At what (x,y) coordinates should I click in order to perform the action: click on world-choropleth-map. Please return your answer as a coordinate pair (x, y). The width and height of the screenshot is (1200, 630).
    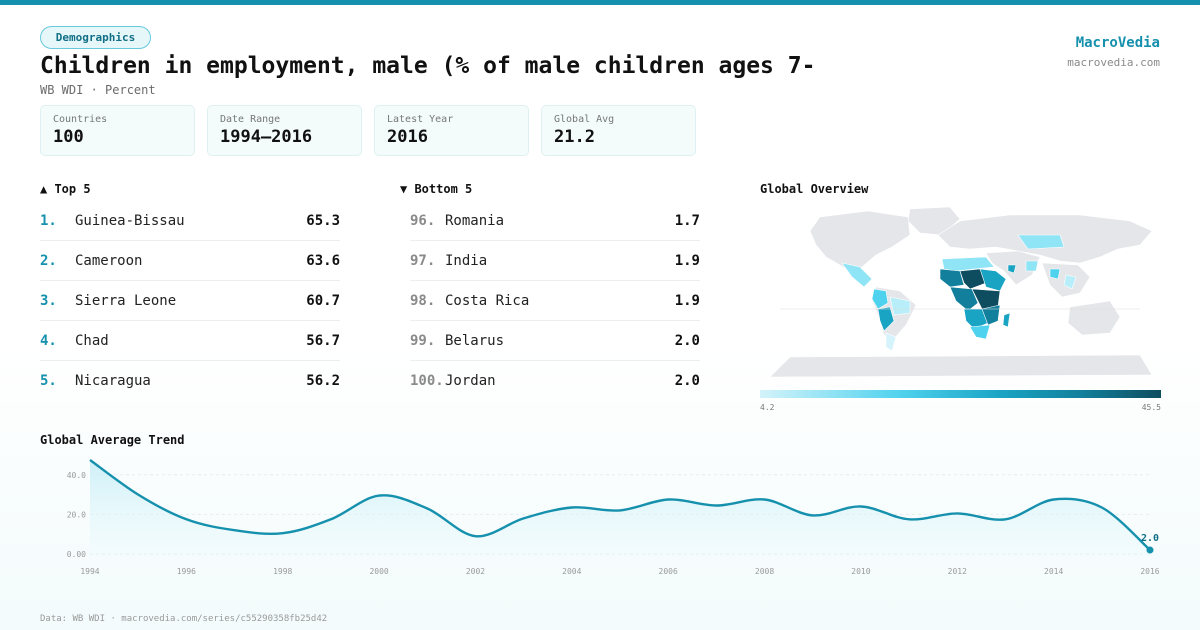
    Looking at the image, I should click on (960, 292).